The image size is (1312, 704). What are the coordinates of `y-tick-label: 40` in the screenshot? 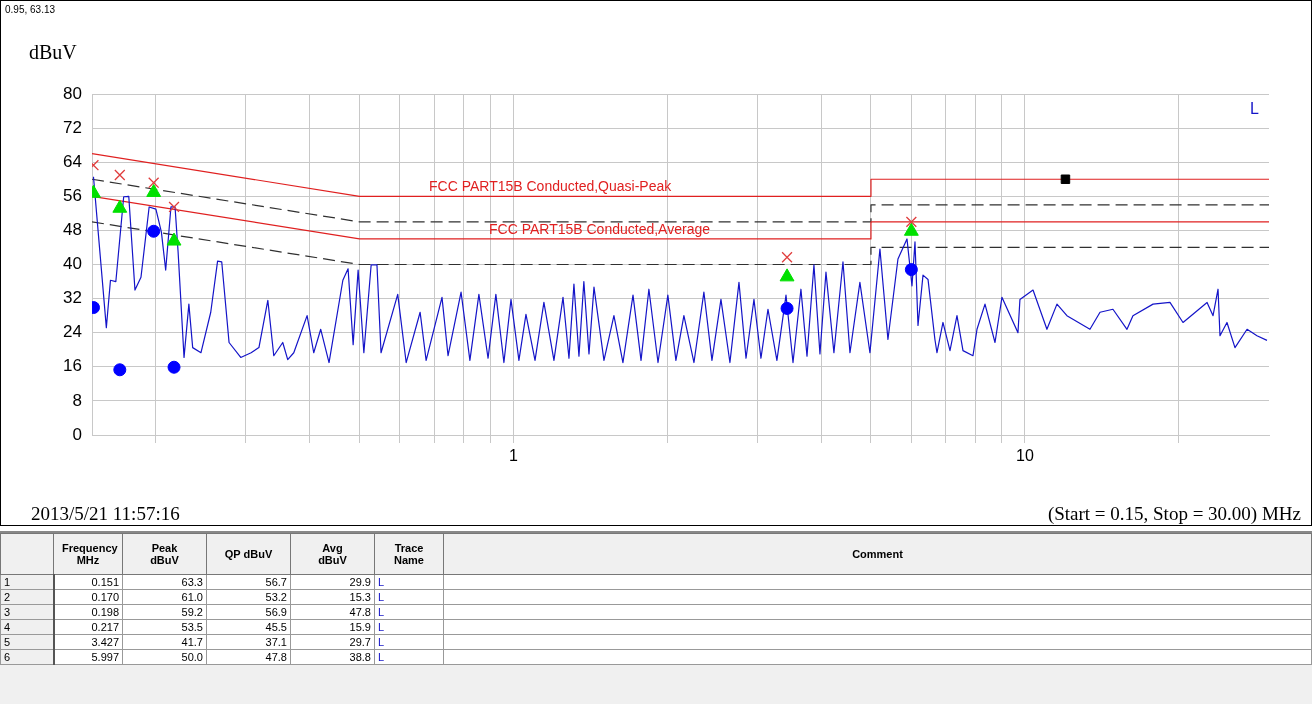 It's located at (72, 264).